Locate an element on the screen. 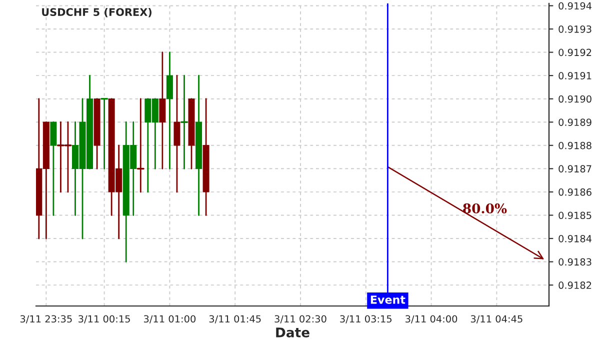  y-tick-label: 0.9184 is located at coordinates (575, 238).